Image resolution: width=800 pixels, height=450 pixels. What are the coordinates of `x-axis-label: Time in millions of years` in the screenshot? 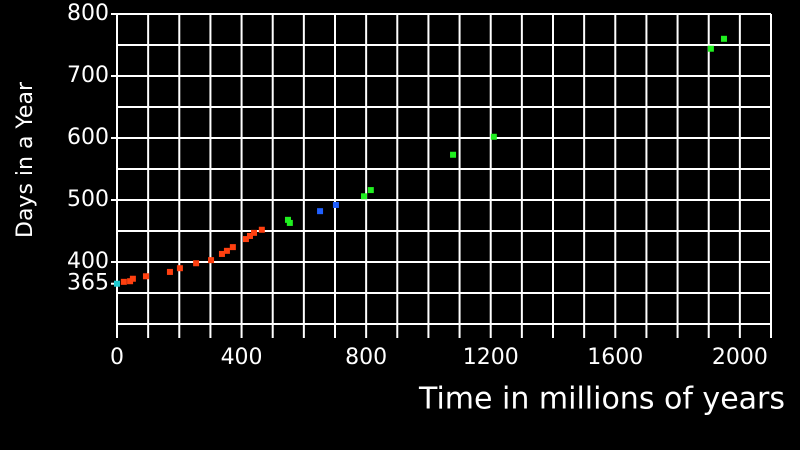 It's located at (601, 399).